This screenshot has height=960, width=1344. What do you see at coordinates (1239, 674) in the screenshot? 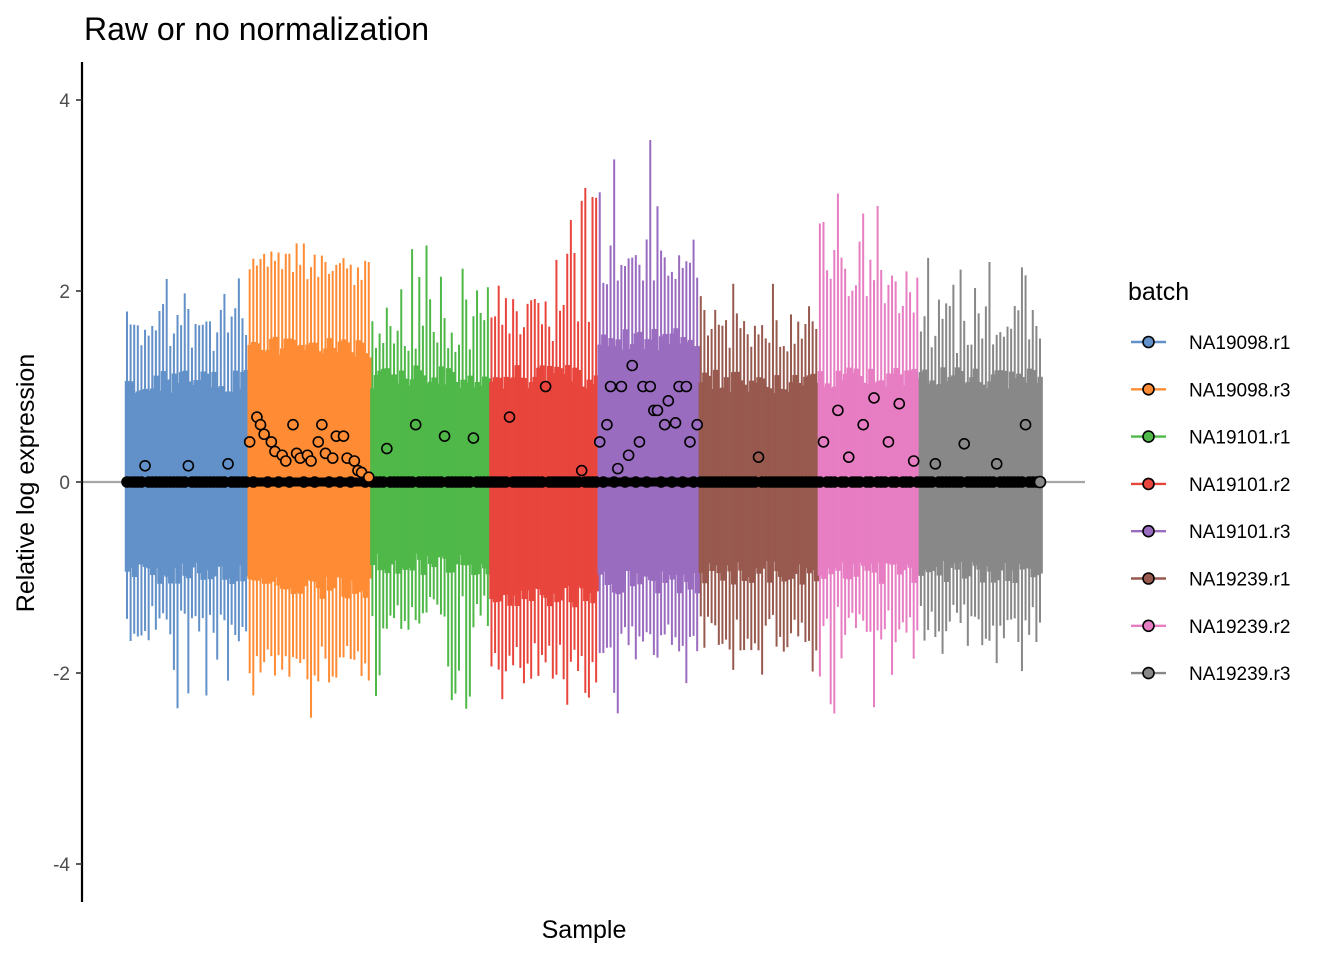
I see `legend-label: NA19239.r3` at bounding box center [1239, 674].